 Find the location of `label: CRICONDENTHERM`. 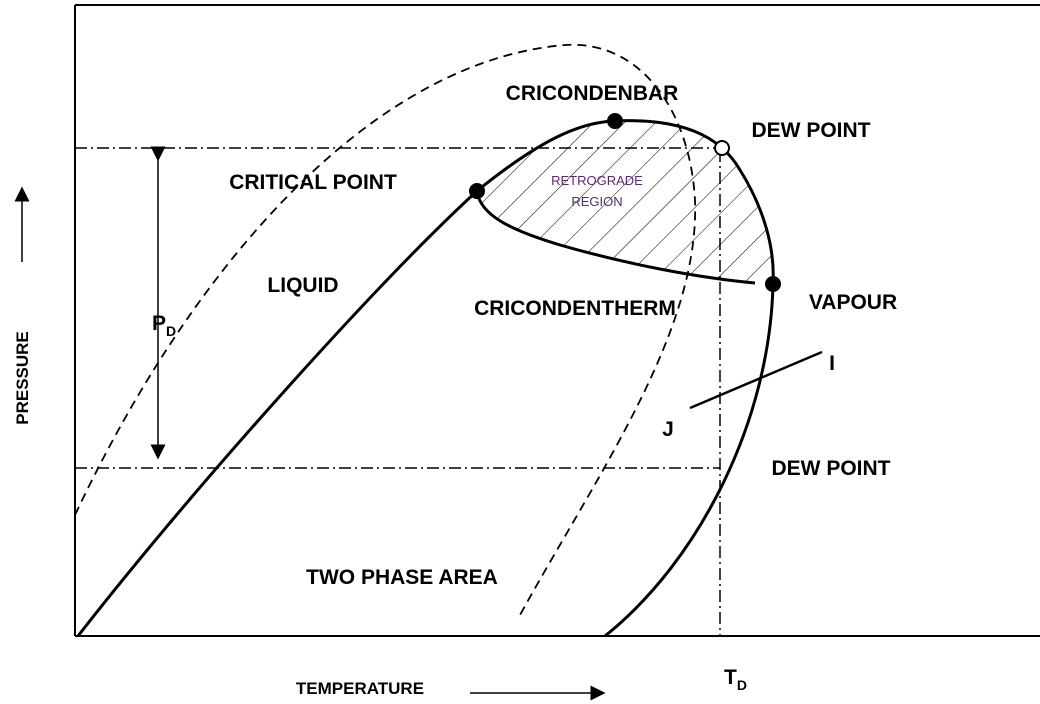

label: CRICONDENTHERM is located at coordinates (575, 308).